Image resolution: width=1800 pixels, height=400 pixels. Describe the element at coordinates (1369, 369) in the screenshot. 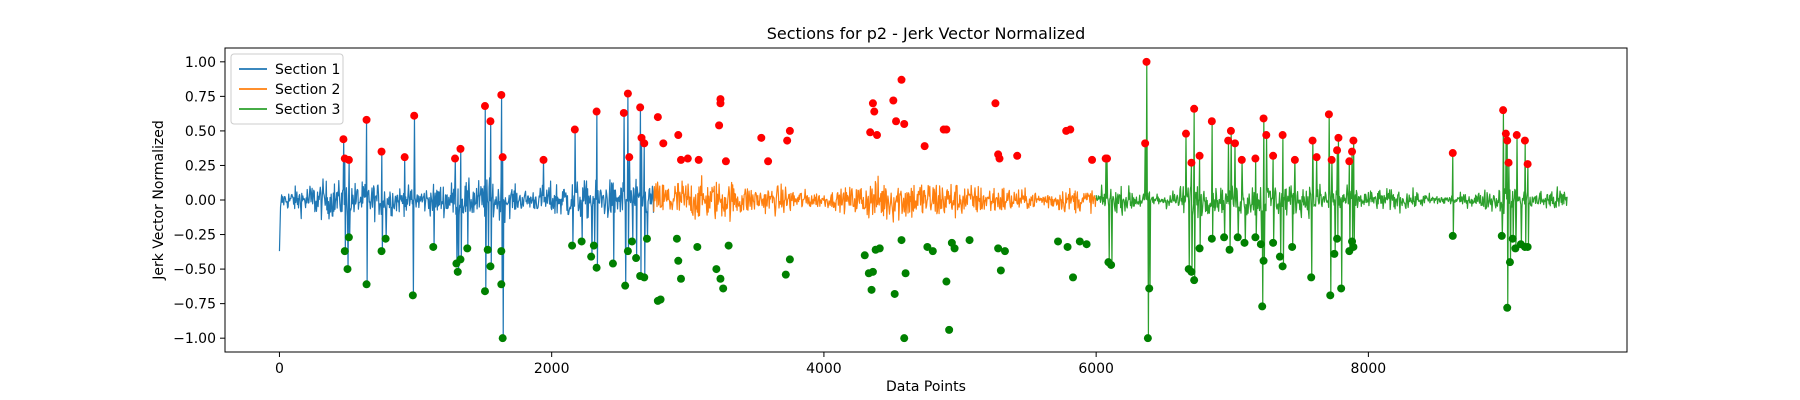

I see `x-tick-label: 8000` at that location.